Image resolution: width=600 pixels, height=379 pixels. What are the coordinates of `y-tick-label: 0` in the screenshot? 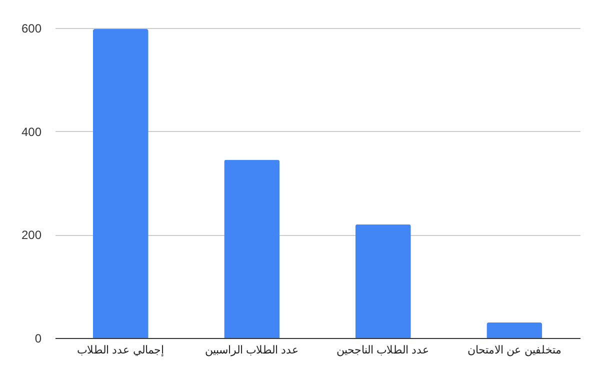 It's located at (38, 339).